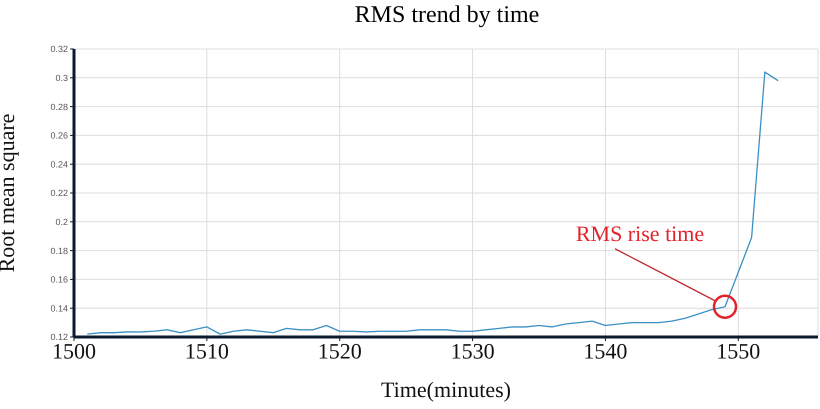  Describe the element at coordinates (59, 308) in the screenshot. I see `y-tick-label: 0.14` at that location.